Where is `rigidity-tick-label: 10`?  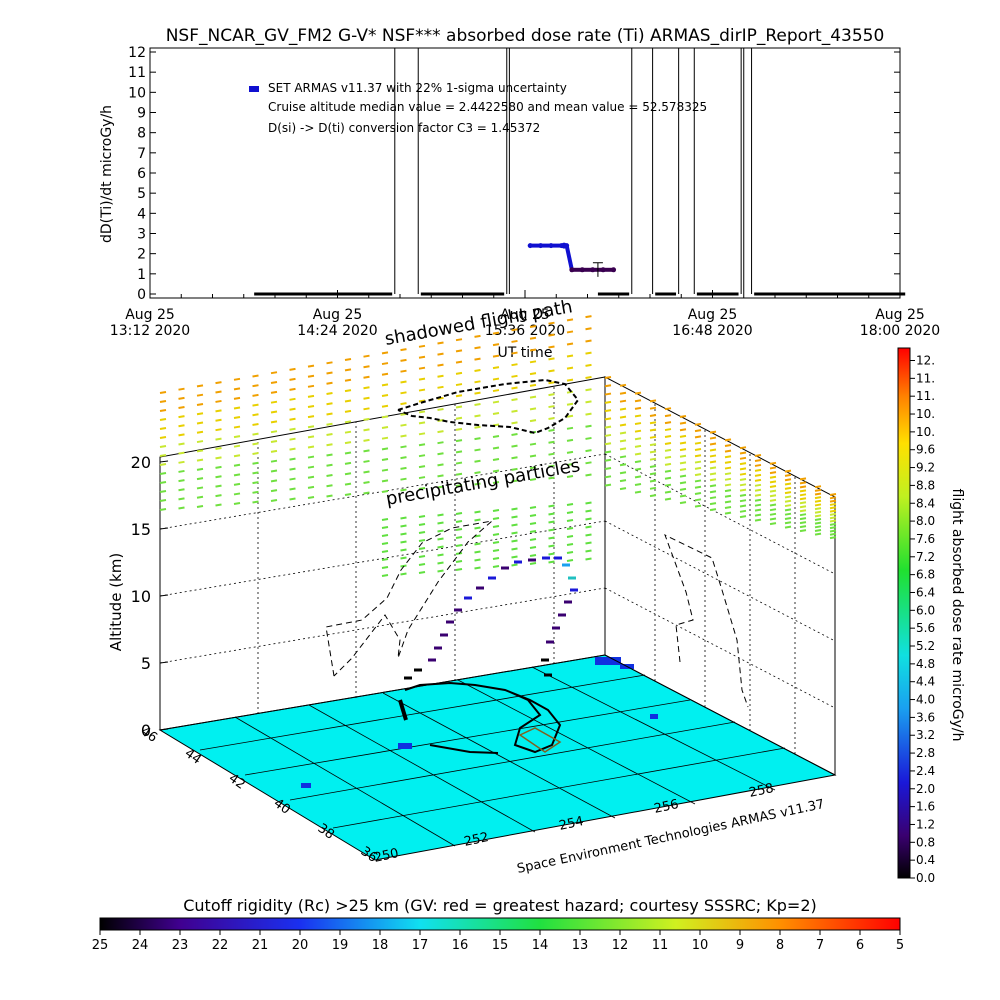 rigidity-tick-label: 10 is located at coordinates (700, 945).